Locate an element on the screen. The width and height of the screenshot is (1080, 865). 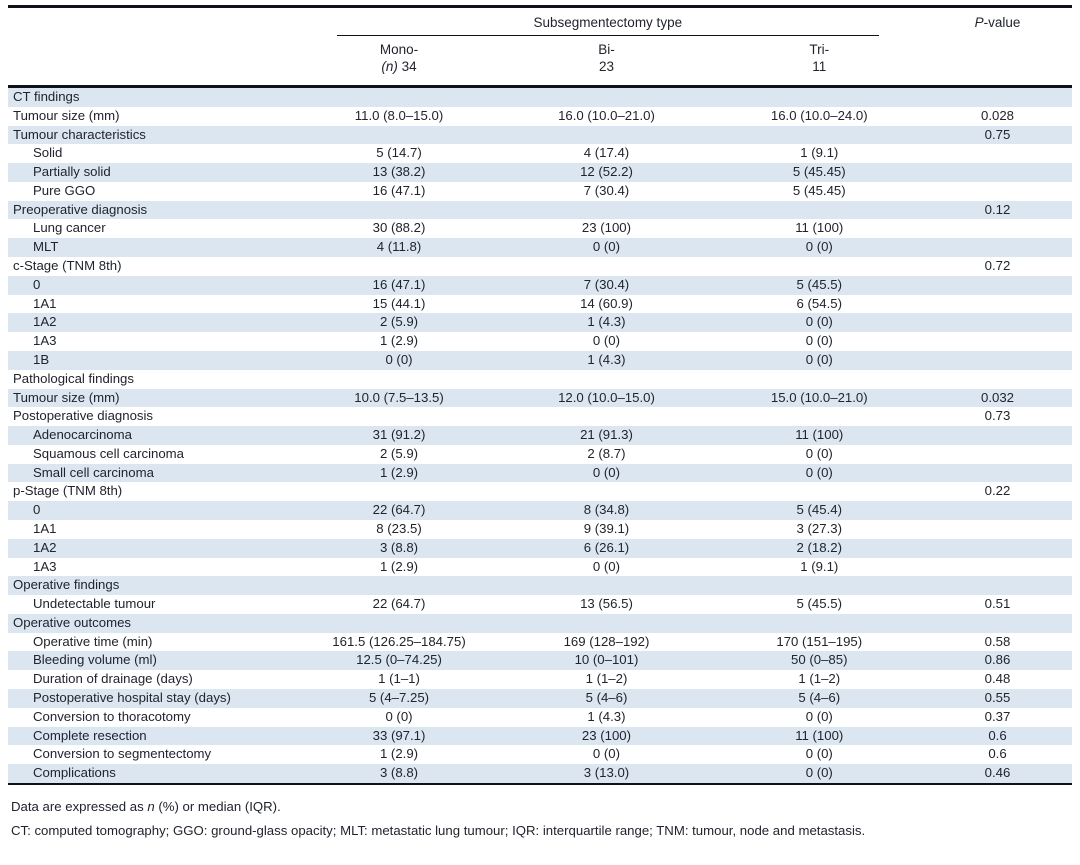
bi-value: 1 (4.3) is located at coordinates (606, 359).